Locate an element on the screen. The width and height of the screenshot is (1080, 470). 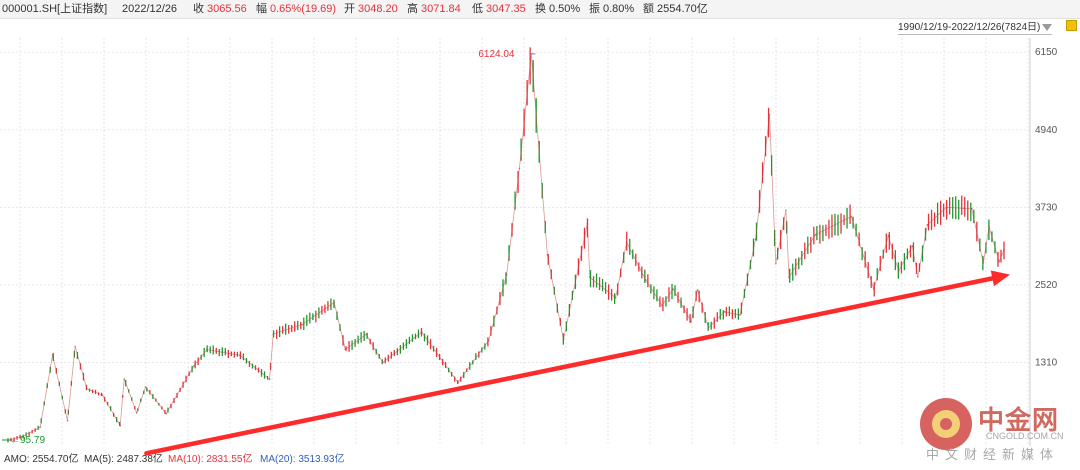
y-tick-label-4: 6150 is located at coordinates (1046, 52).